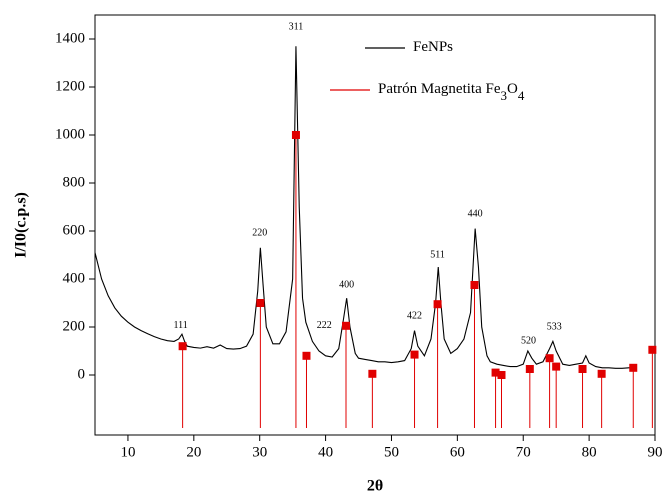 The width and height of the screenshot is (669, 500). What do you see at coordinates (74, 230) in the screenshot?
I see `y-tick-label: 600` at bounding box center [74, 230].